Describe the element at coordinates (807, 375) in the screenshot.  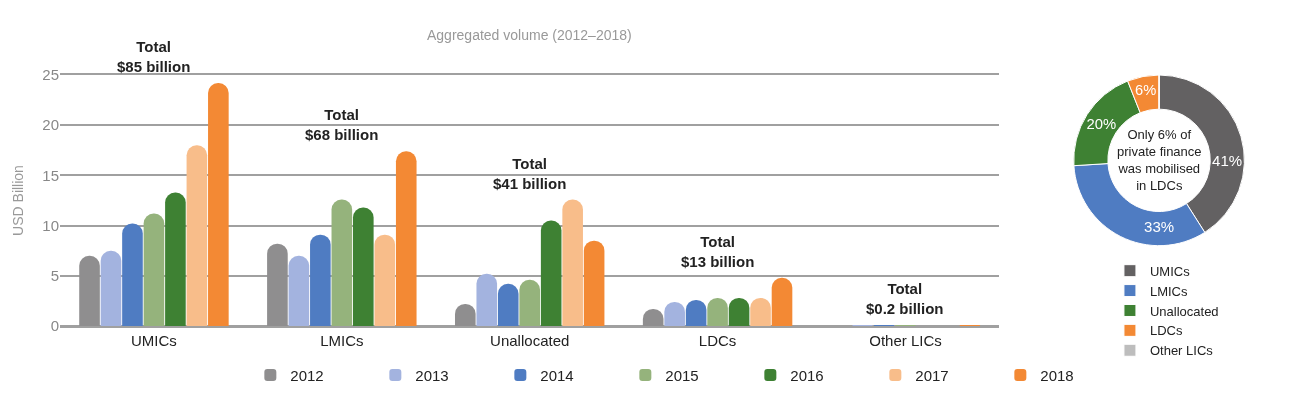
I see `legend-label: 2016` at that location.